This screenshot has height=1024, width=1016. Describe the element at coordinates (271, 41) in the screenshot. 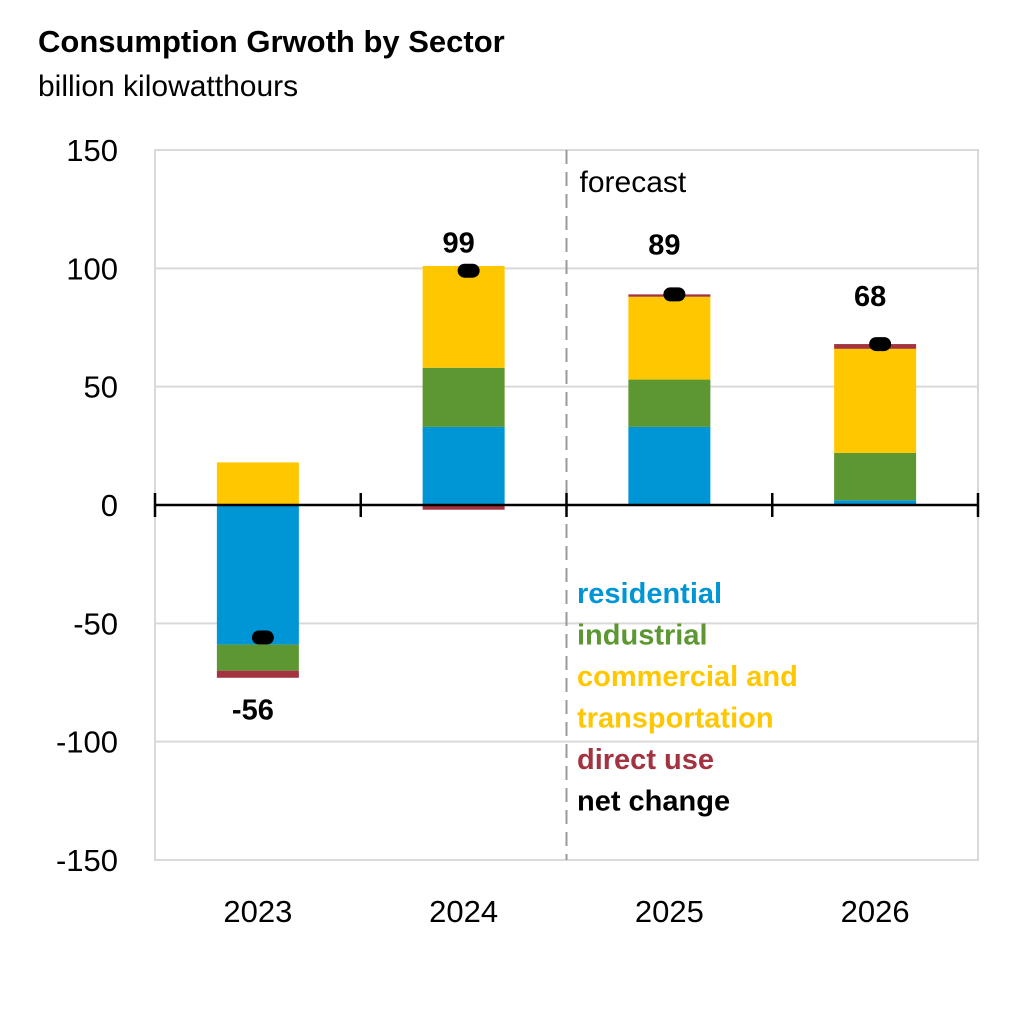

I see `chart-title: Consumption Grwoth by Sector` at that location.